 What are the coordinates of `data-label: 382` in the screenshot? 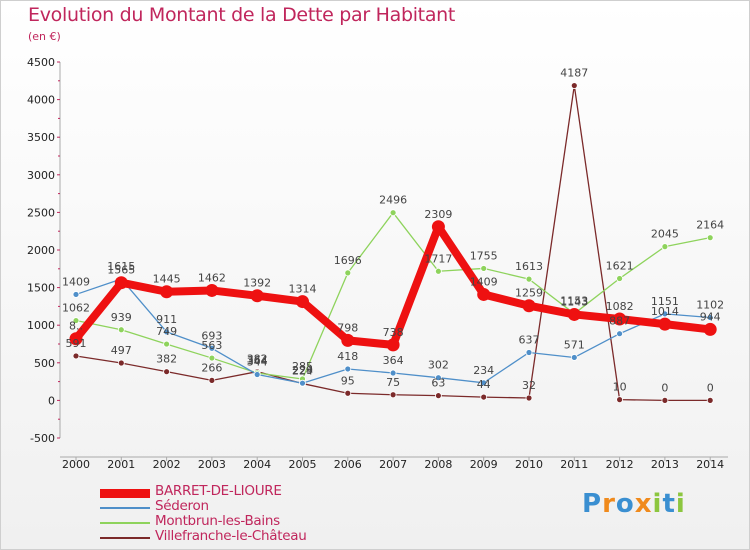 It's located at (257, 359).